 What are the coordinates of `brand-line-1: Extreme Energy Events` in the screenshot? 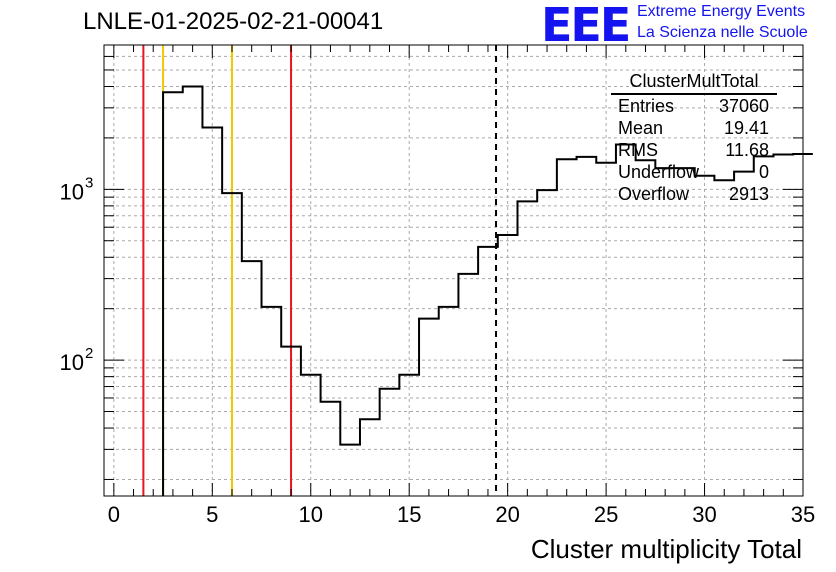 It's located at (721, 11).